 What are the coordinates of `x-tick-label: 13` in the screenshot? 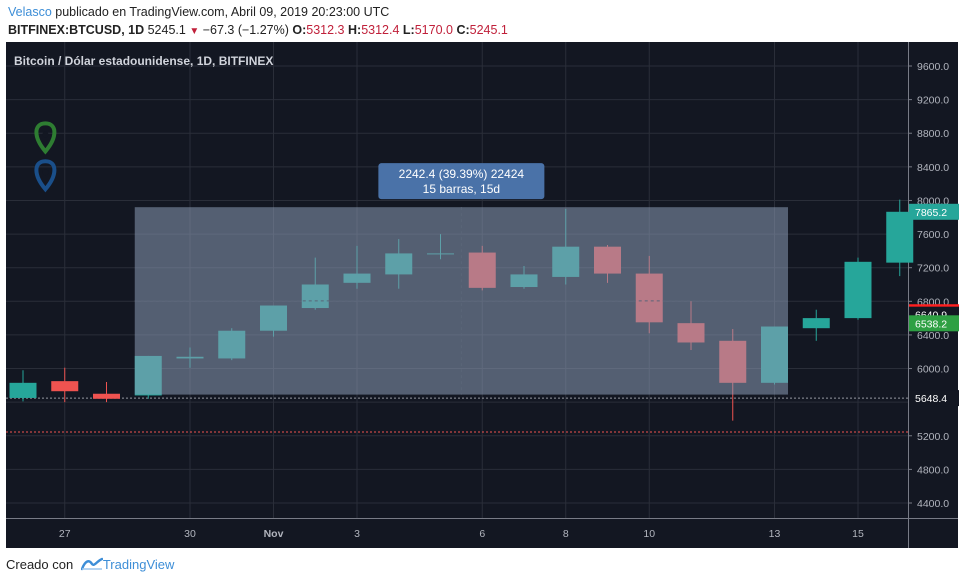 It's located at (775, 534).